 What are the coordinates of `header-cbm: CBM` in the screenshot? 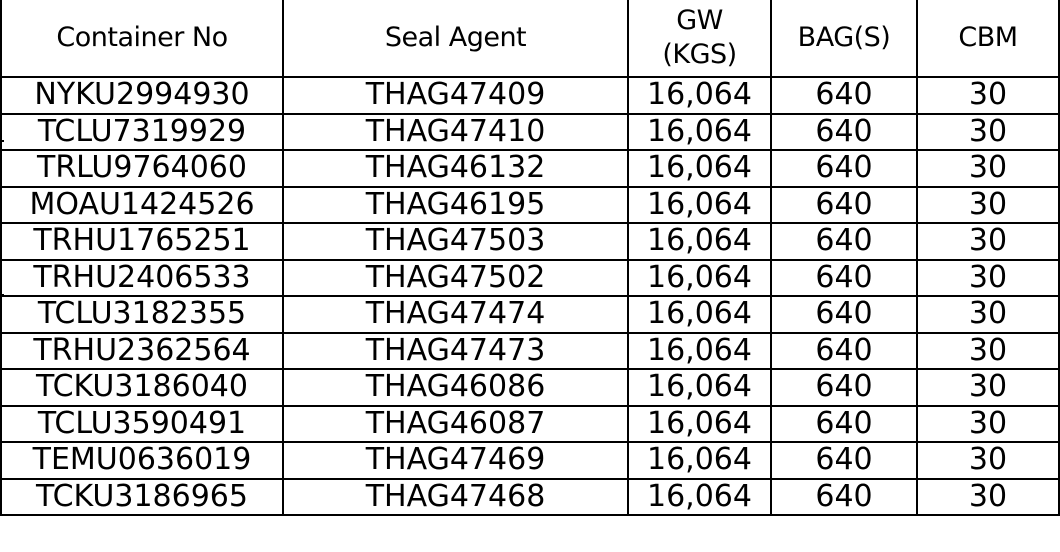 It's located at (988, 39).